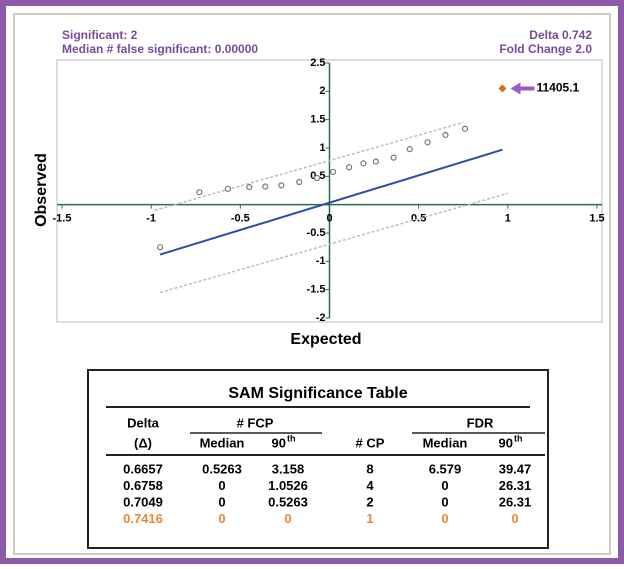 The width and height of the screenshot is (624, 569). Describe the element at coordinates (317, 120) in the screenshot. I see `y-tick-label: 1.5` at that location.